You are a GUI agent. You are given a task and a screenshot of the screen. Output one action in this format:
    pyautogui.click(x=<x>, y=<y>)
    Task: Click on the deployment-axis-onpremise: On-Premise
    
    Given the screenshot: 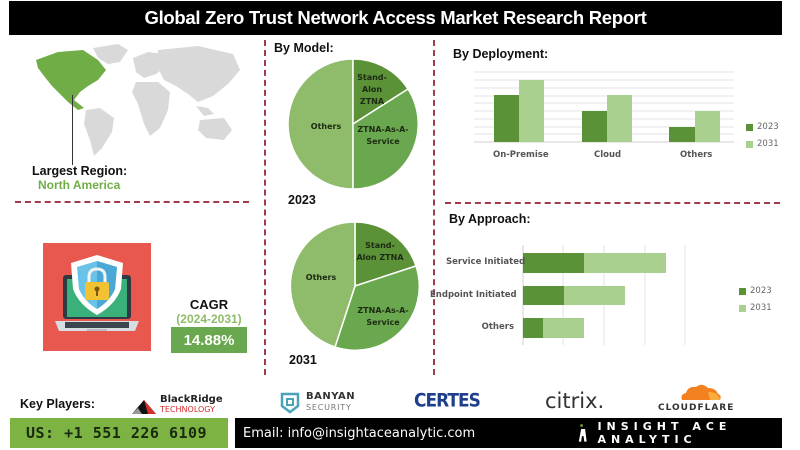 What is the action you would take?
    pyautogui.click(x=521, y=155)
    